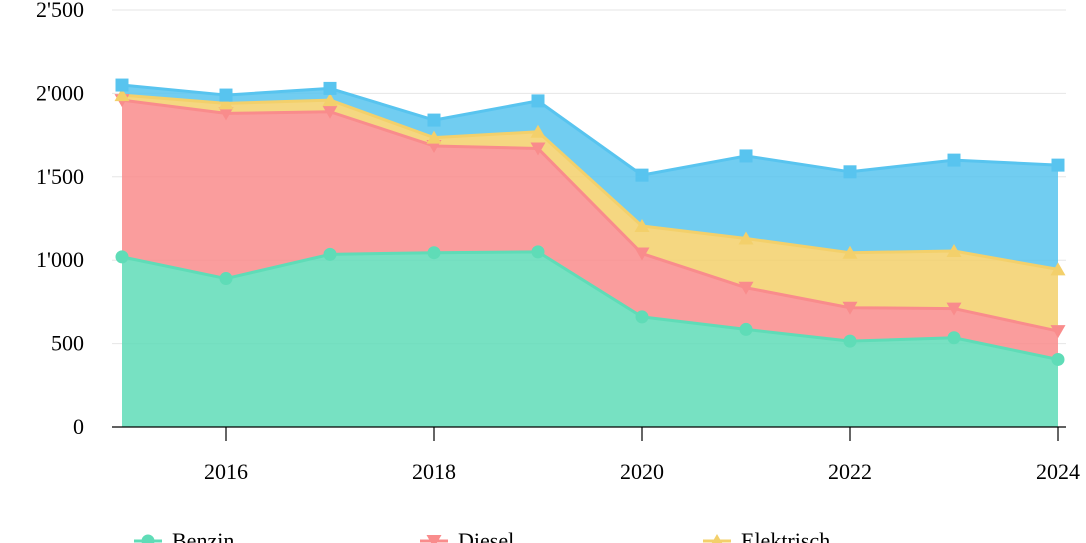  Describe the element at coordinates (60, 92) in the screenshot. I see `y-tick-label: 2'000` at that location.